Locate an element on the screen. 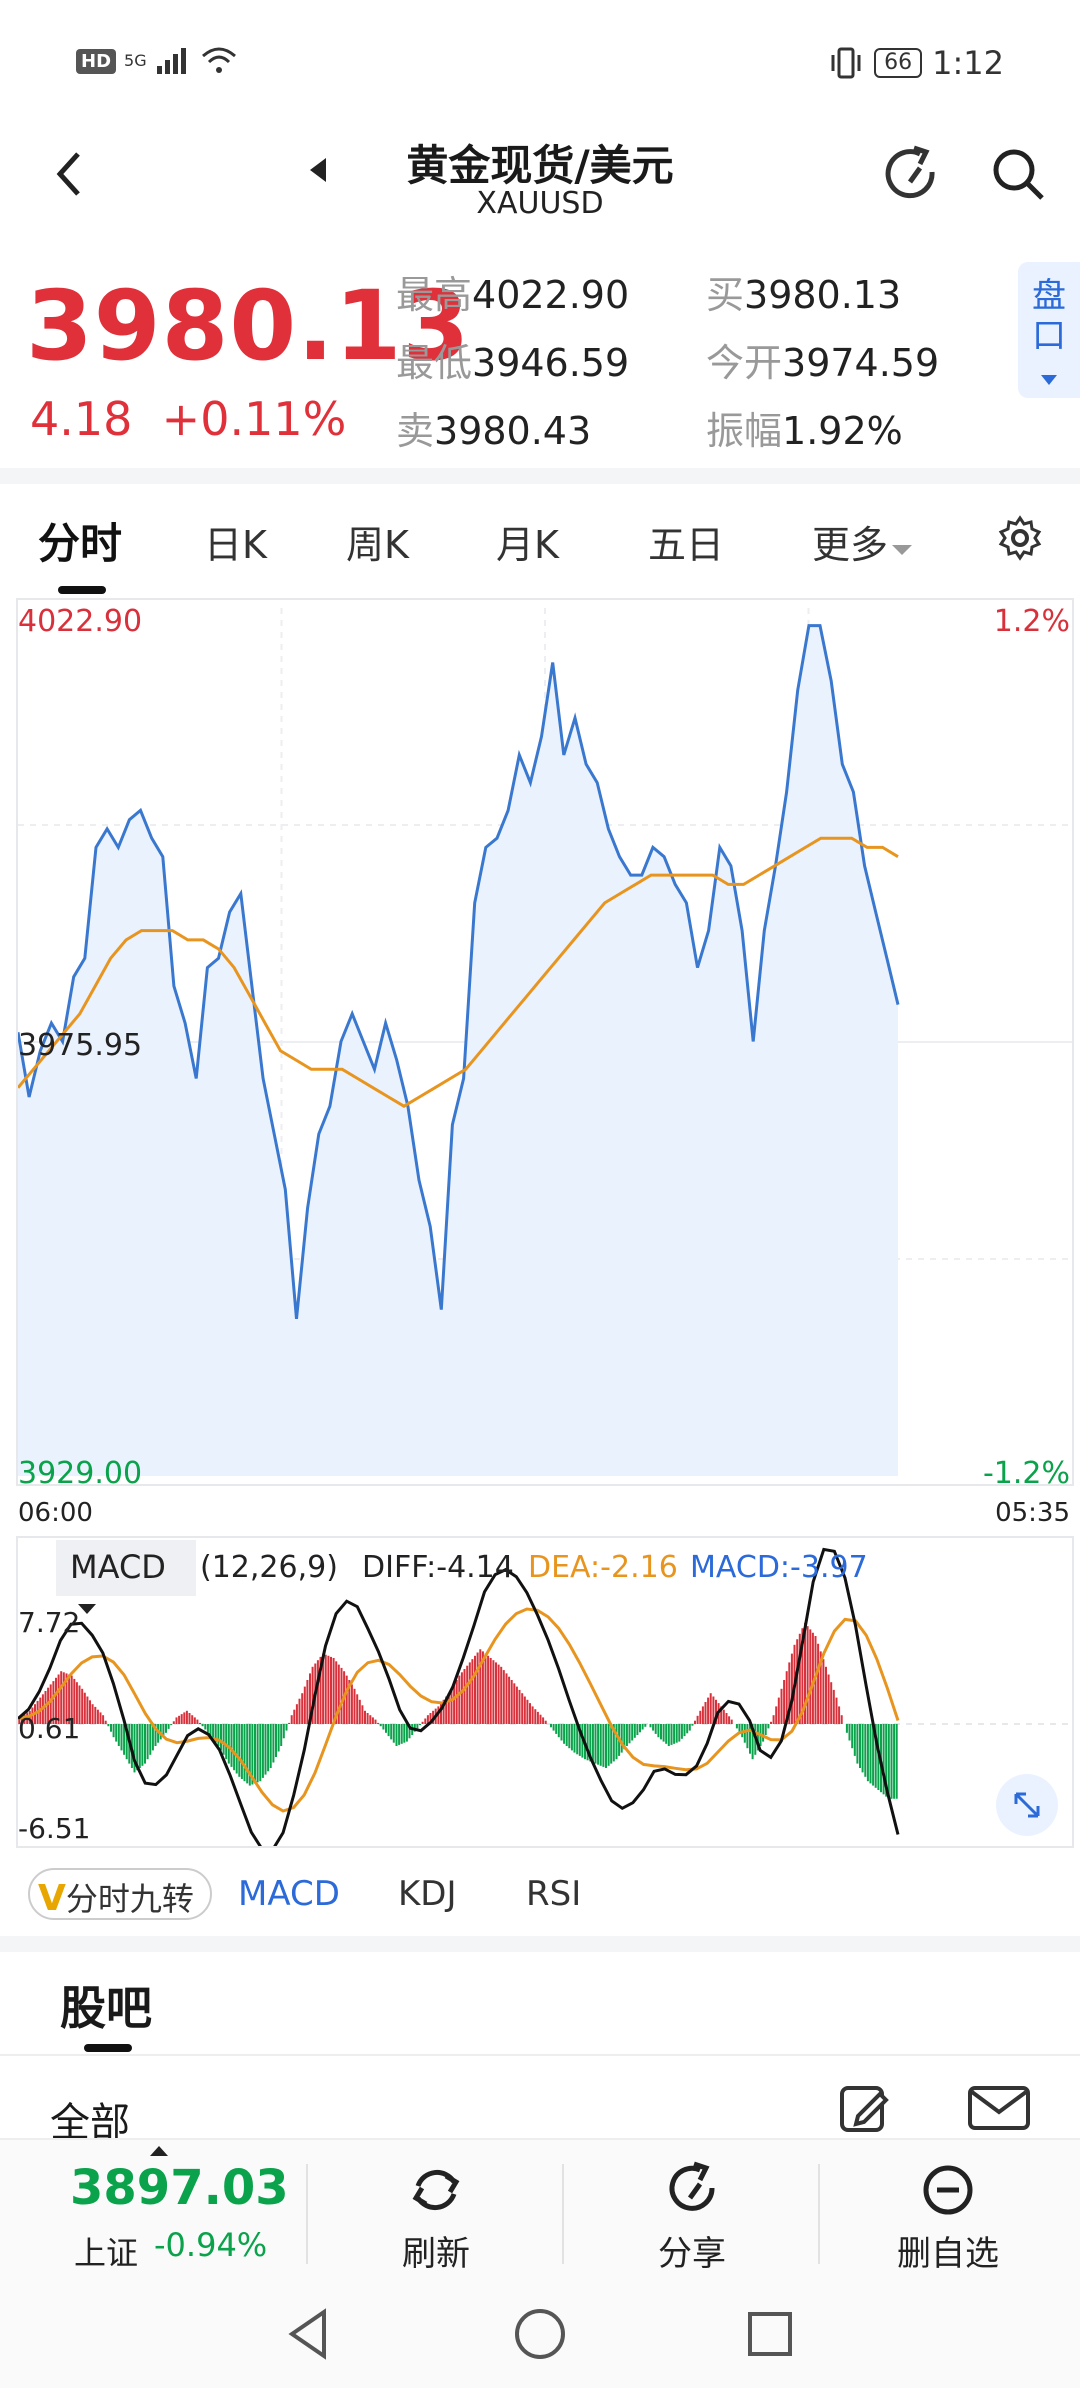 The height and width of the screenshot is (2388, 1080). nav-home-icon is located at coordinates (540, 2334).